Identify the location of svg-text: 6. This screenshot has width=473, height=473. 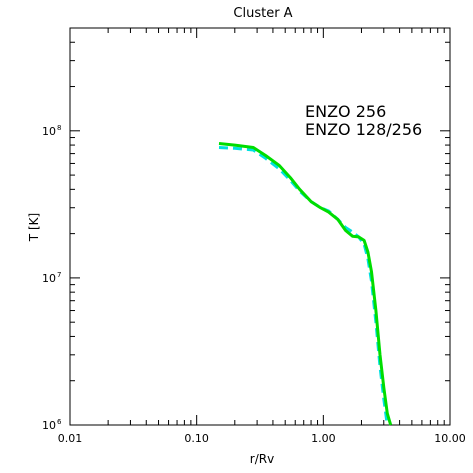
(59, 422).